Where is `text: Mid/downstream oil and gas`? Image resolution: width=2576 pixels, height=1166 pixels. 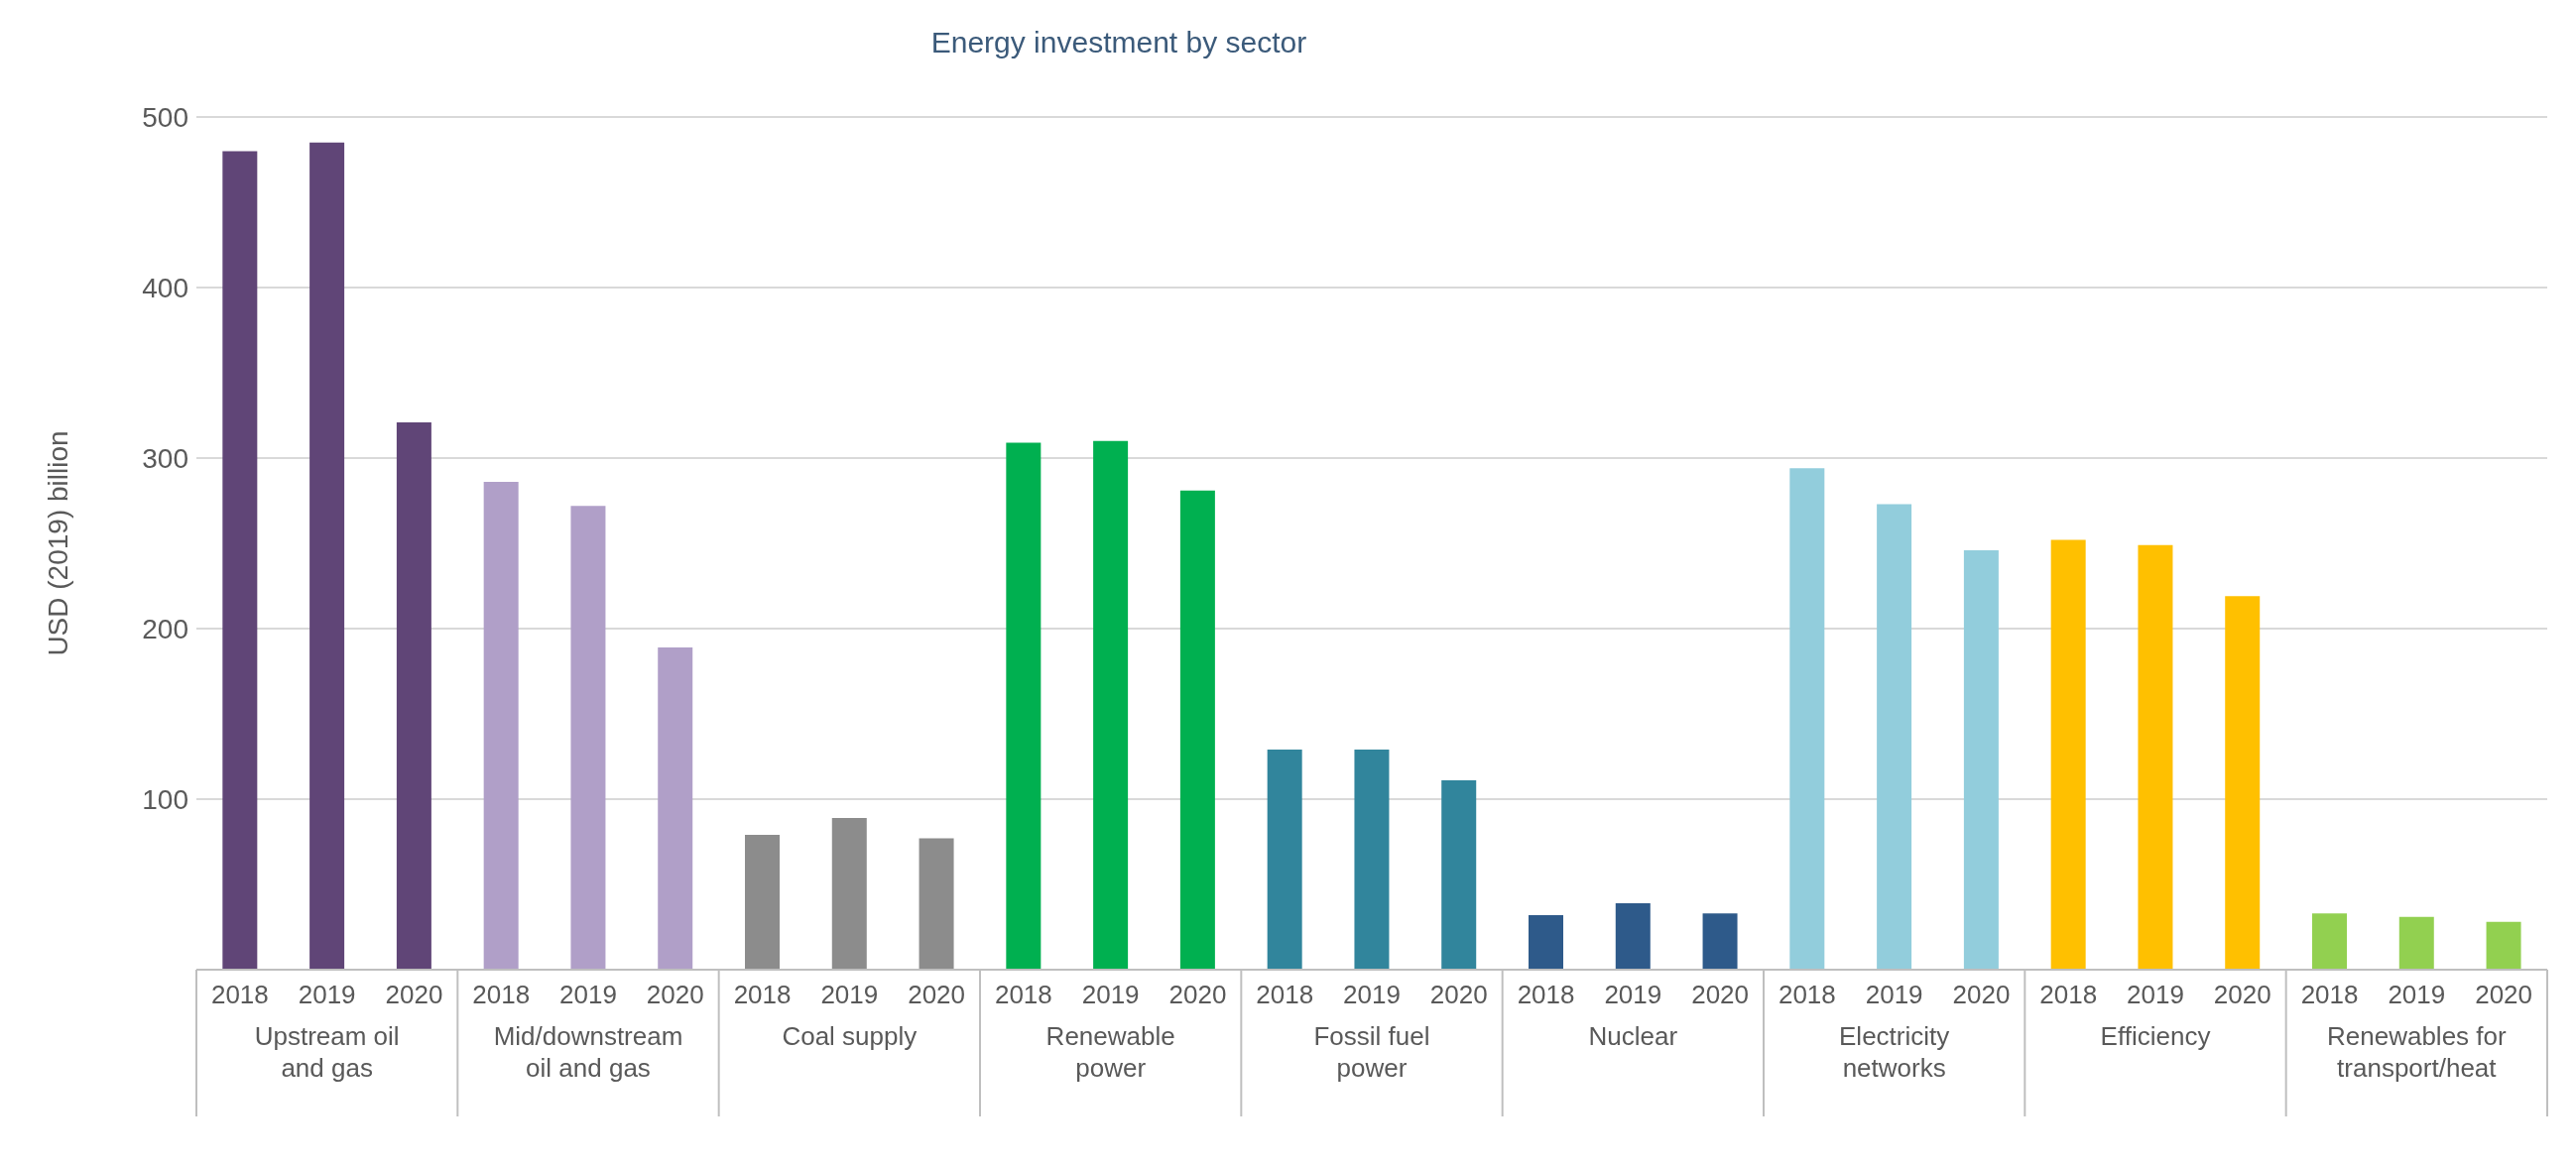 text: Mid/downstream oil and gas is located at coordinates (588, 1052).